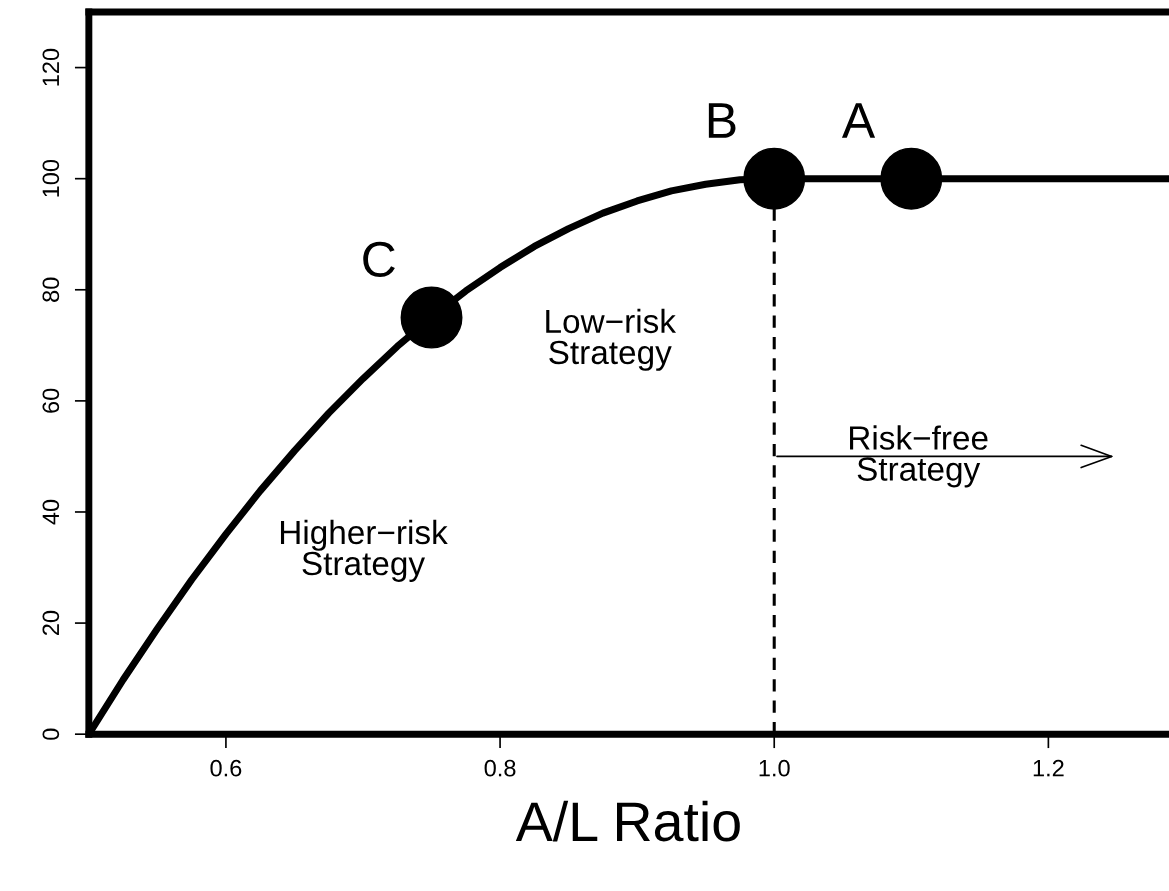 This screenshot has height=891, width=1169. I want to click on annotation: A, so click(858, 120).